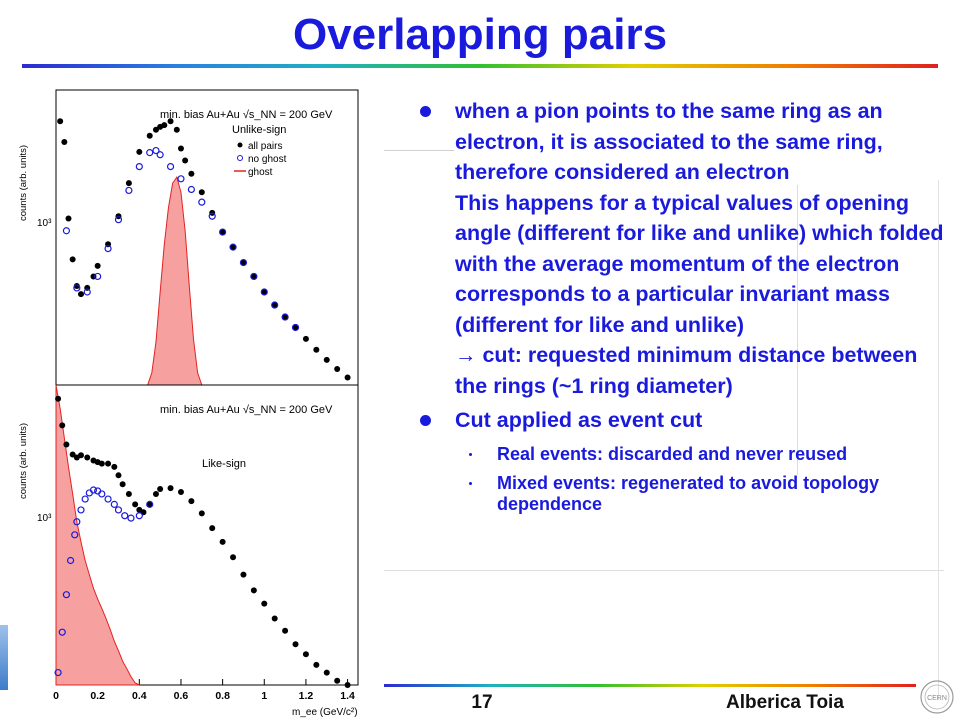 Image resolution: width=960 pixels, height=720 pixels. Describe the element at coordinates (937, 697) in the screenshot. I see `cern-logo: CERN` at that location.